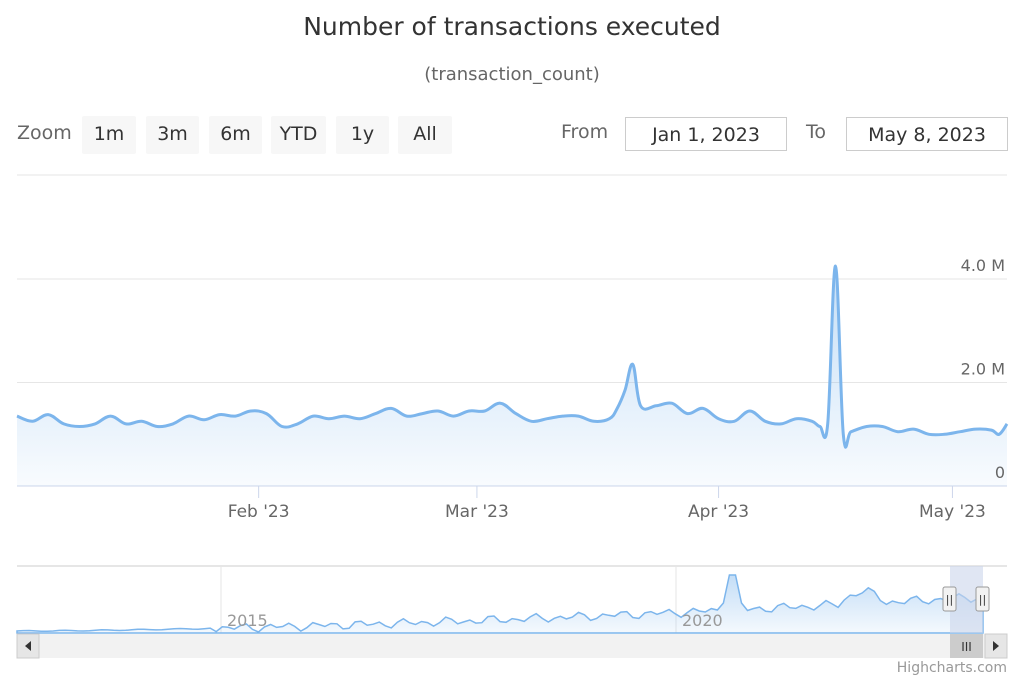 This screenshot has height=683, width=1024. I want to click on navigator: 2015 2020 || ||, so click(511, 599).